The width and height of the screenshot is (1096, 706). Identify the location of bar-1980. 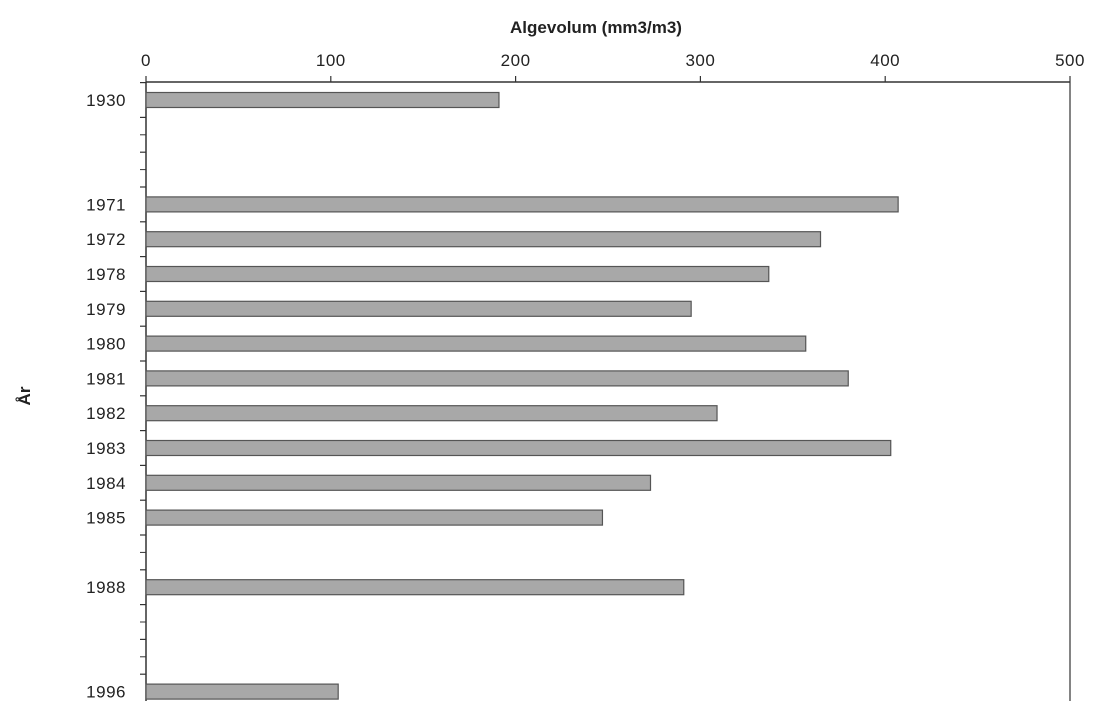
(476, 343).